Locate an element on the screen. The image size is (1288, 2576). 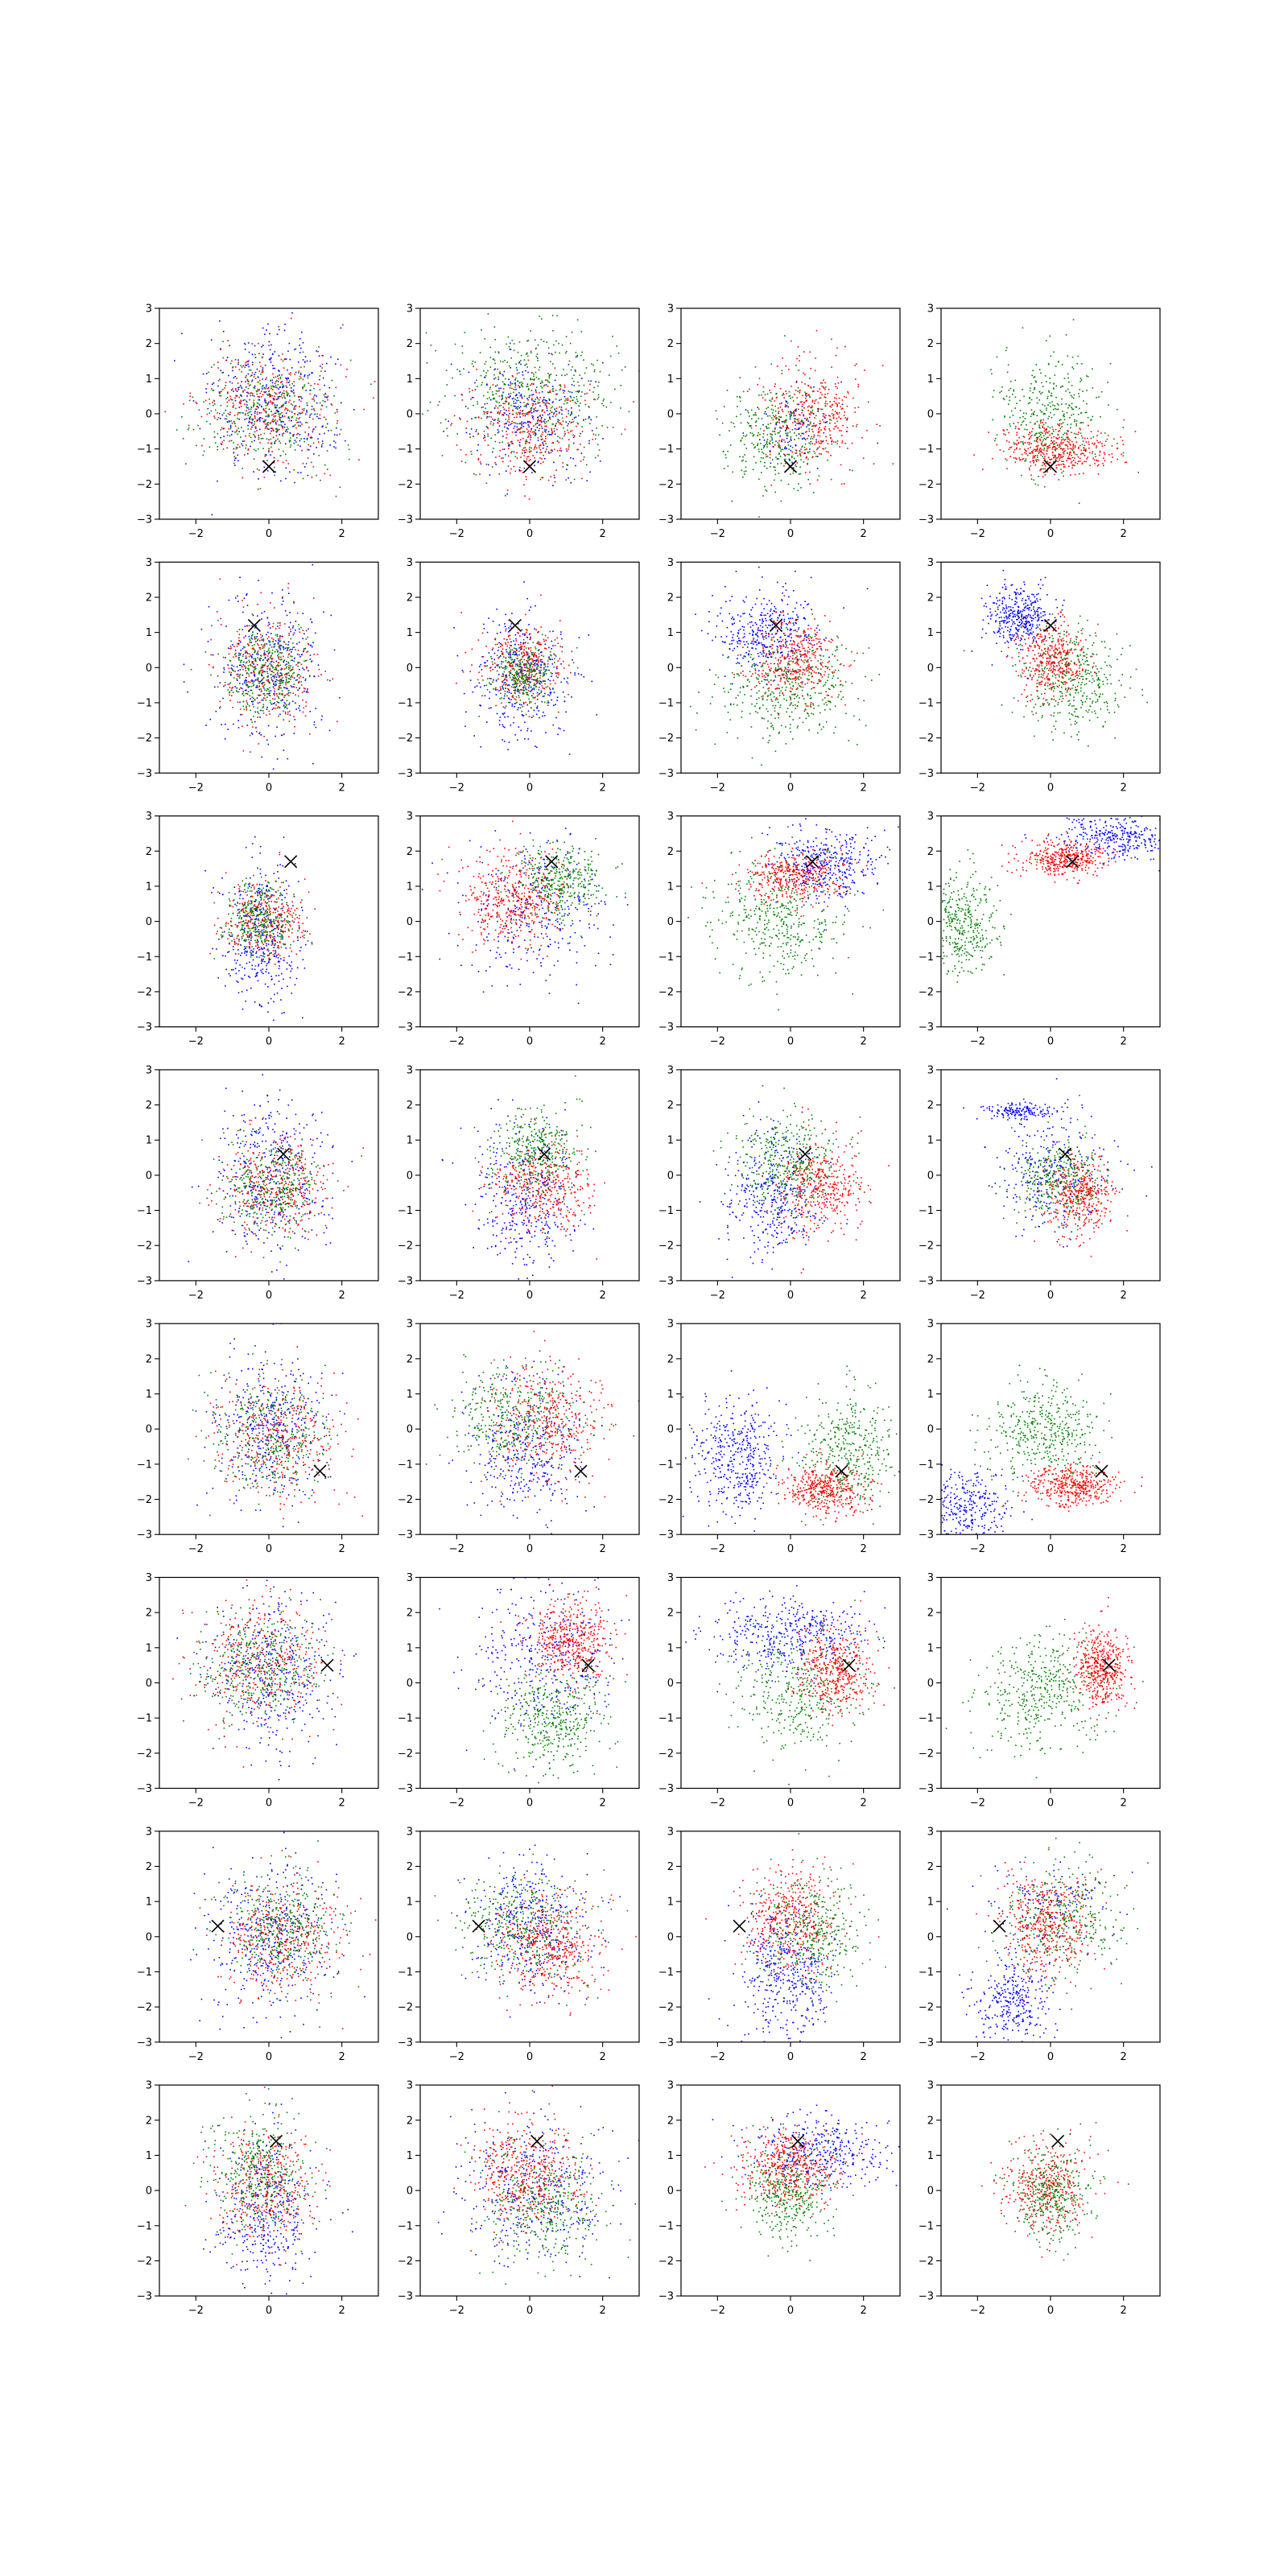
y-tick-label: −3 is located at coordinates (666, 520).